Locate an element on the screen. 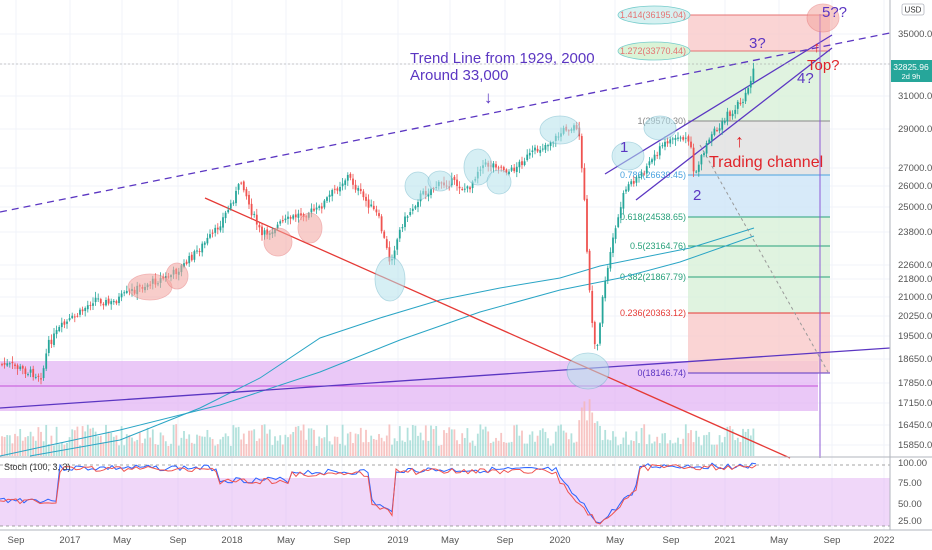 The image size is (932, 550). stoch-d-line is located at coordinates (378, 494).